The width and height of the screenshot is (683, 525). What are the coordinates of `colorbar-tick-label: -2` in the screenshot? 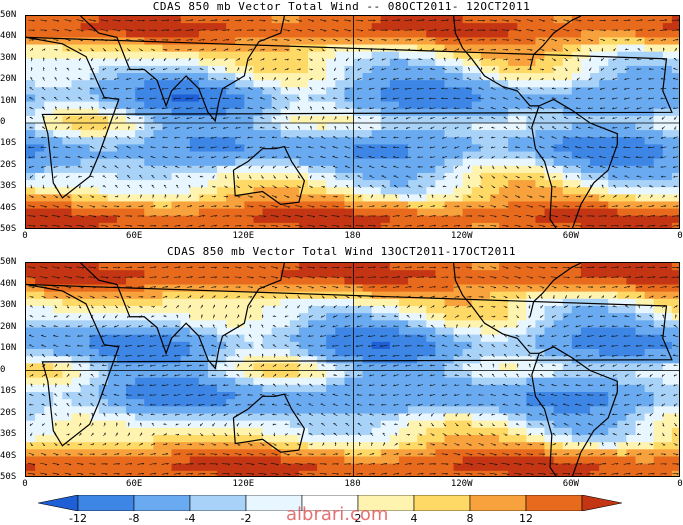 It's located at (246, 518).